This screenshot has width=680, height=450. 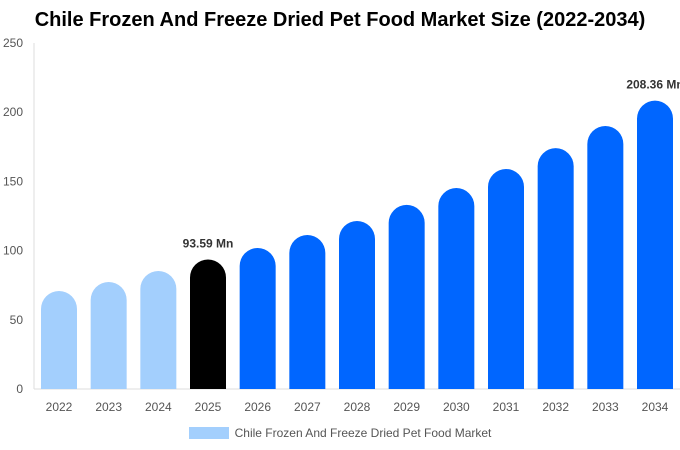 What do you see at coordinates (13, 251) in the screenshot?
I see `y-tick-label: 100` at bounding box center [13, 251].